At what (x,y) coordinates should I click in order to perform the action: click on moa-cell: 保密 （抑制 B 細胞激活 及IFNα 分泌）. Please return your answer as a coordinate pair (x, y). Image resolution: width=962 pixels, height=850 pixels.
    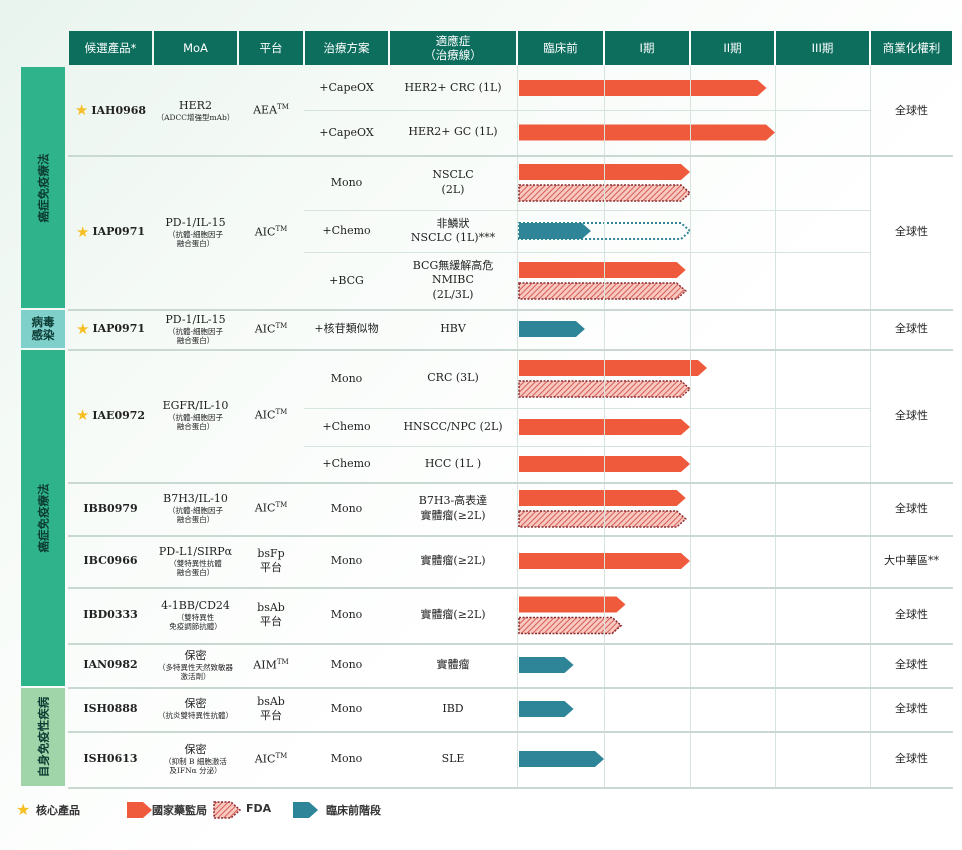
    Looking at the image, I should click on (195, 759).